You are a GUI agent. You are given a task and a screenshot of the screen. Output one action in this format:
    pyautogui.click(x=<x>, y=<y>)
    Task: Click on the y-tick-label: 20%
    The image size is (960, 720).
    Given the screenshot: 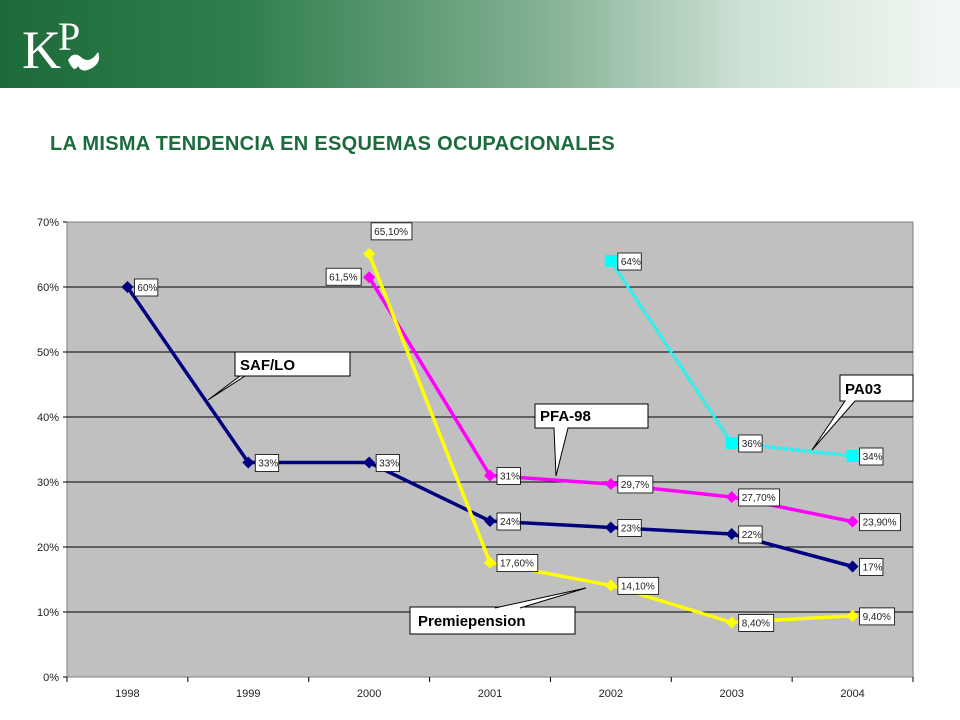 What is the action you would take?
    pyautogui.click(x=48, y=548)
    